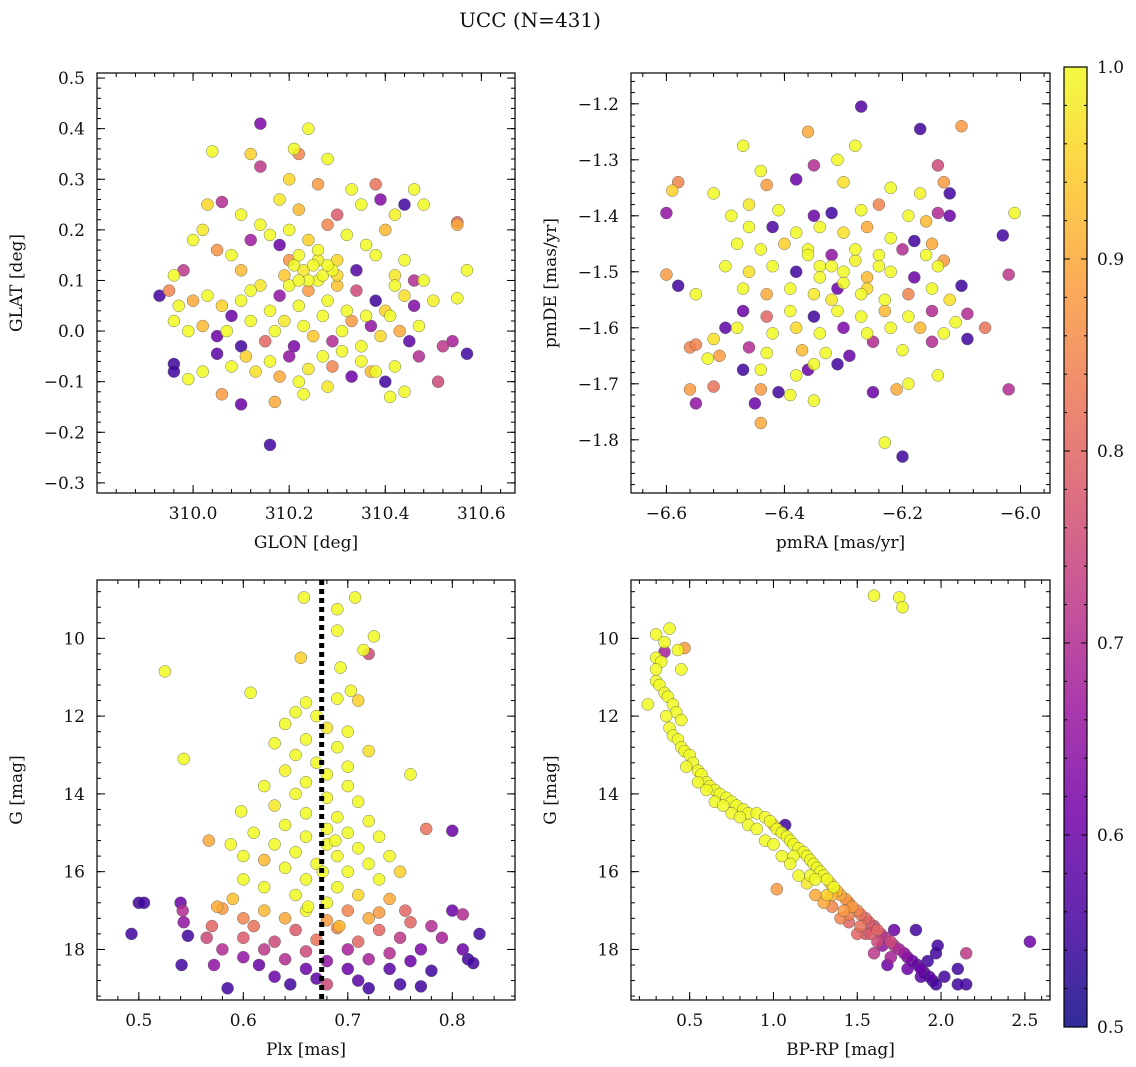 This screenshot has height=1067, width=1136. What do you see at coordinates (306, 543) in the screenshot?
I see `x-axis-label: GLON [deg]` at bounding box center [306, 543].